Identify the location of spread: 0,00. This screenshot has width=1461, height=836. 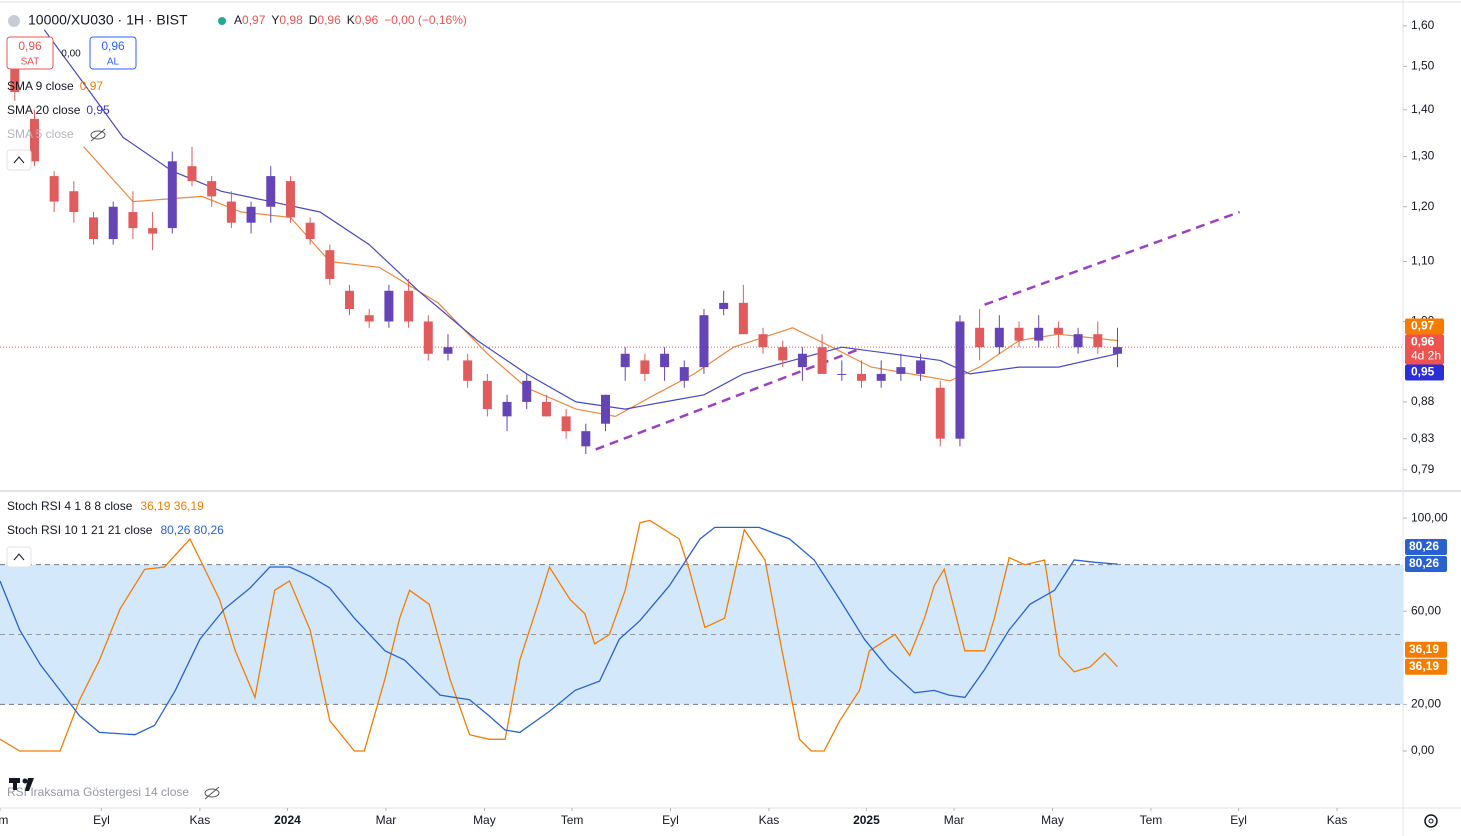
(71, 54).